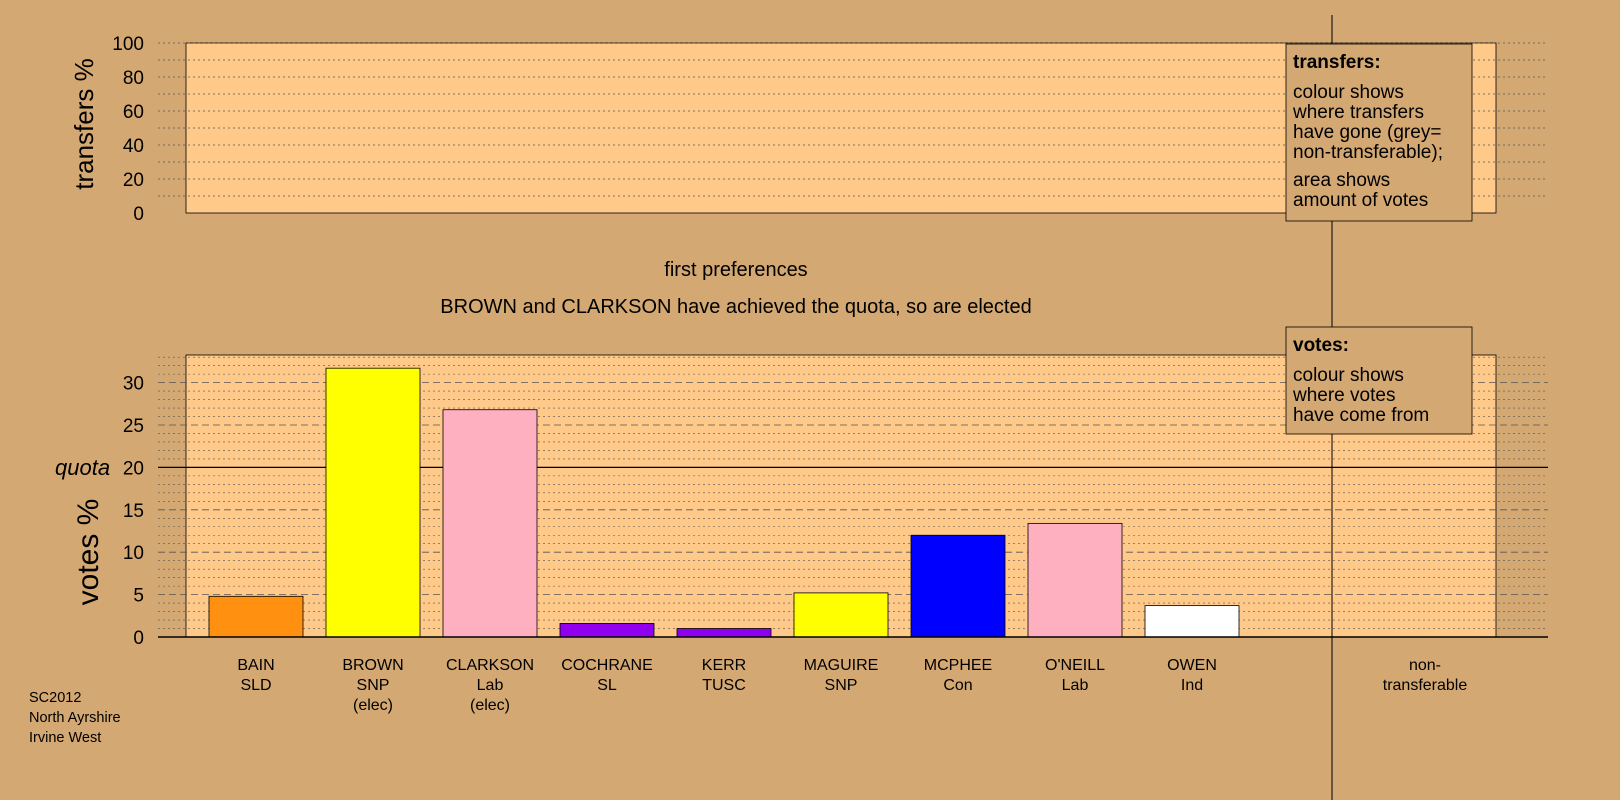 The image size is (1620, 800). What do you see at coordinates (724, 665) in the screenshot?
I see `candidate-label: KERR` at bounding box center [724, 665].